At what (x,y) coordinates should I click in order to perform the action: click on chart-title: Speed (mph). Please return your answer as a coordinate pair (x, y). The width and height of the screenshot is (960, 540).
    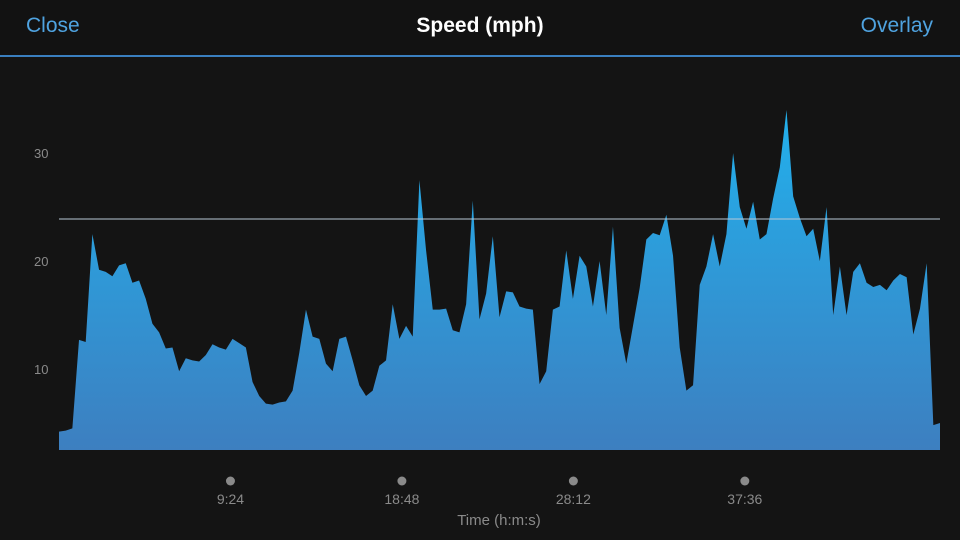
    Looking at the image, I should click on (480, 25).